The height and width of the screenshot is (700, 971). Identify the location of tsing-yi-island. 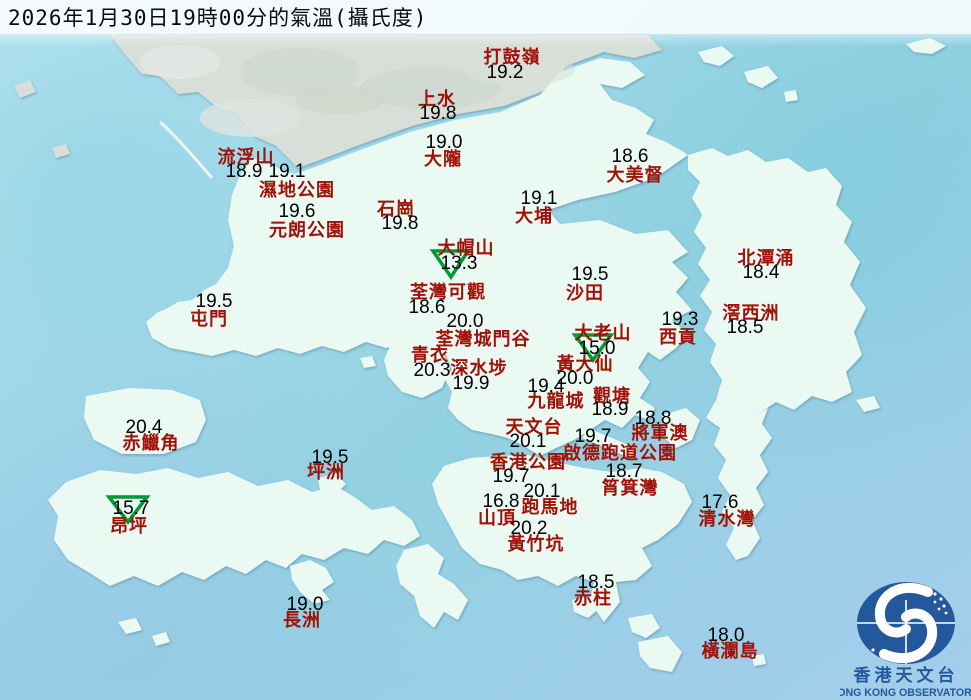
(417, 369).